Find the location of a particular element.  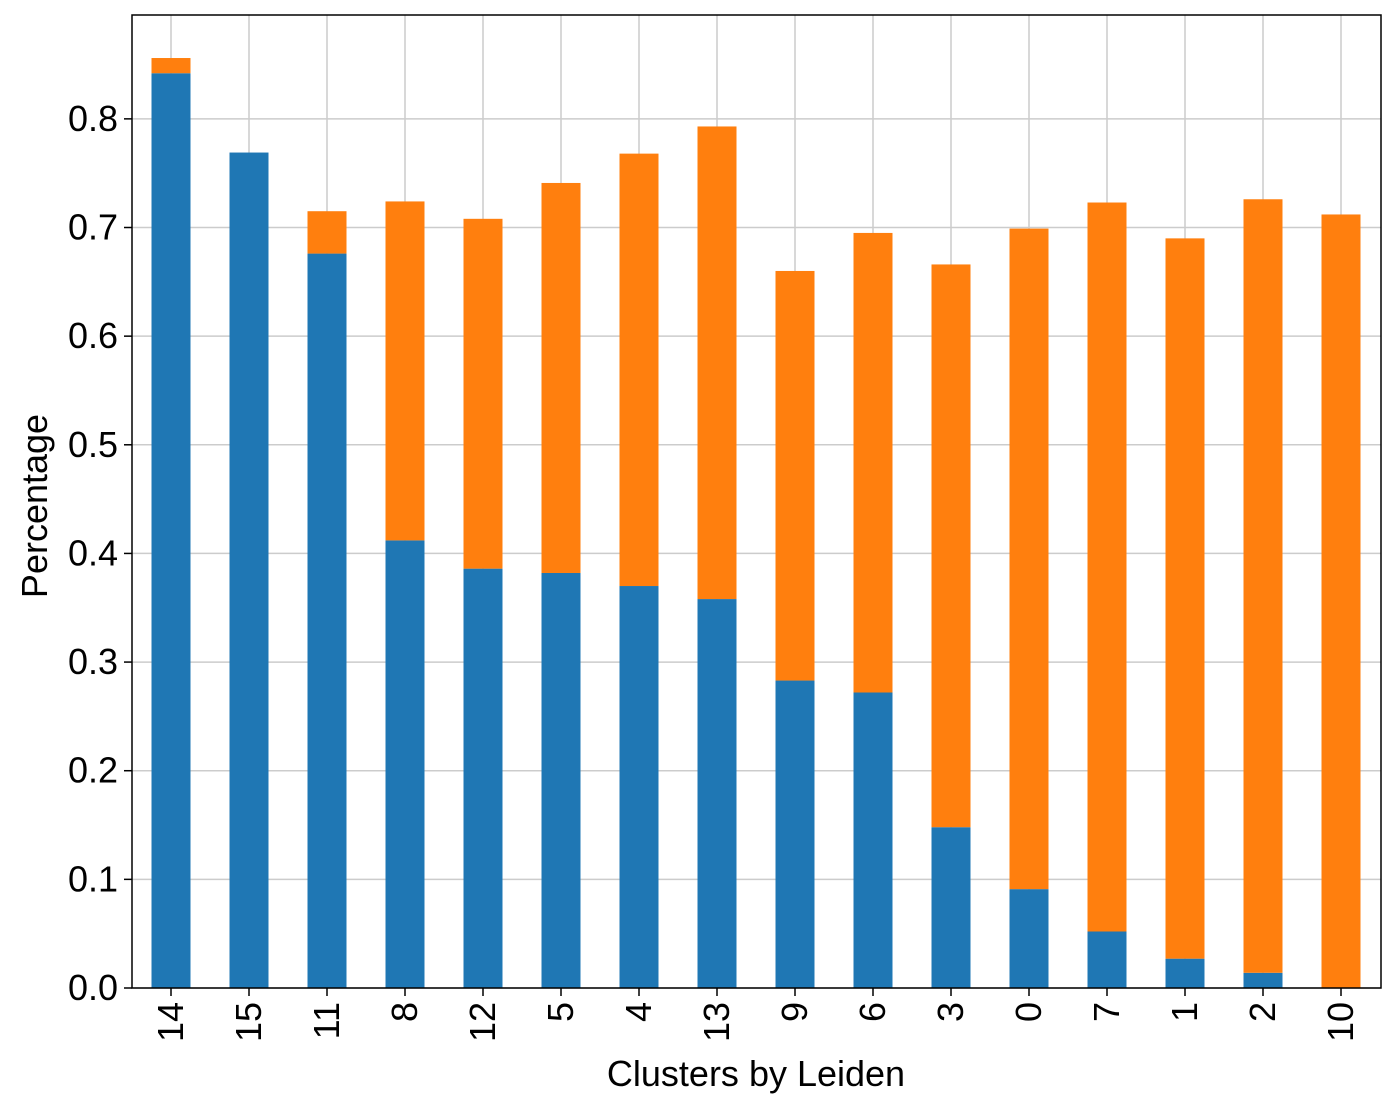

y-tick-label: 0.3 is located at coordinates (93, 661).